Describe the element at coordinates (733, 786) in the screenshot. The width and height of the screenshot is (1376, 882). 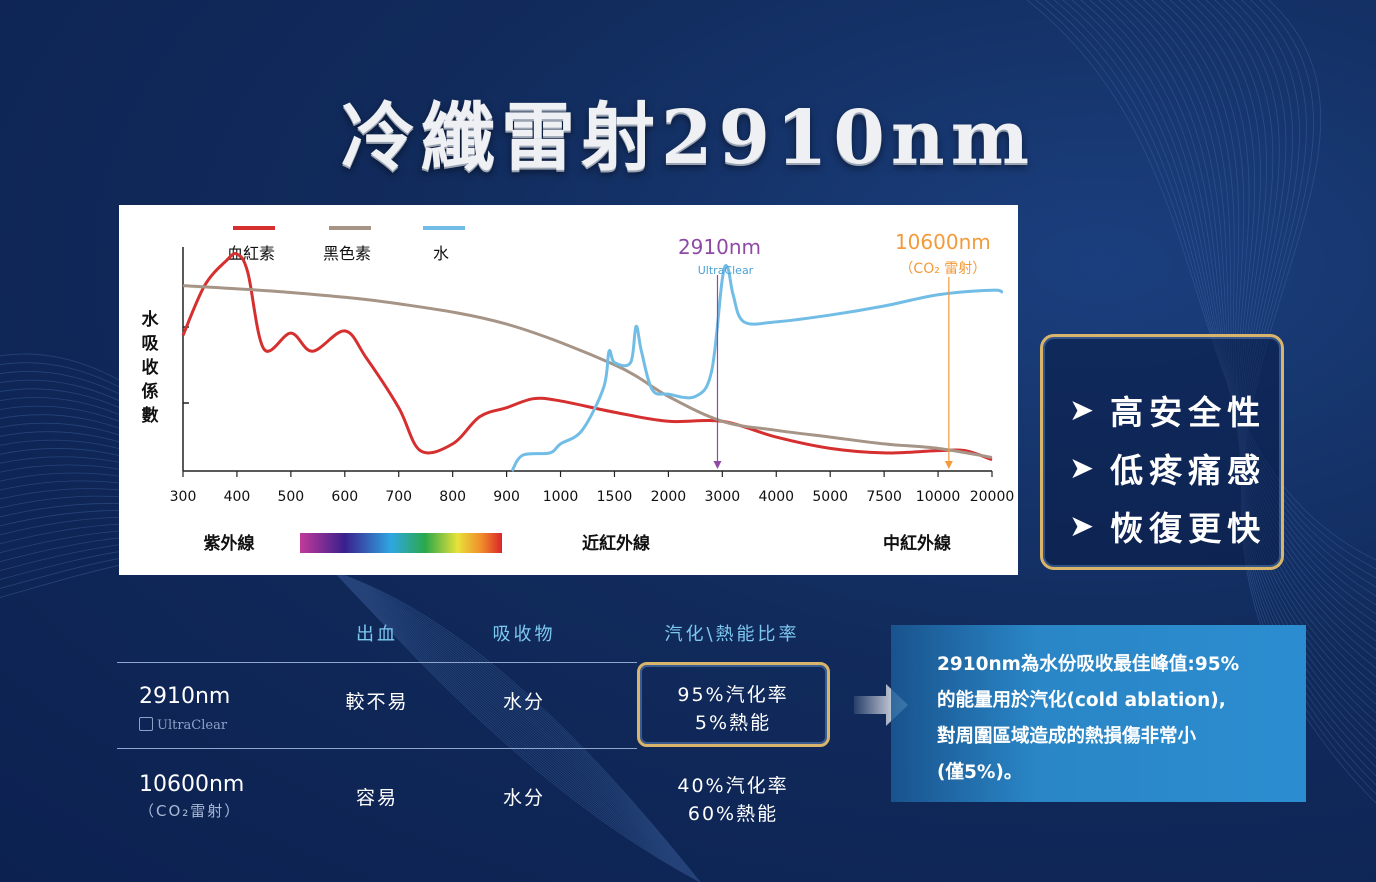
I see `cell-ratio-line1: 40%汽化率` at that location.